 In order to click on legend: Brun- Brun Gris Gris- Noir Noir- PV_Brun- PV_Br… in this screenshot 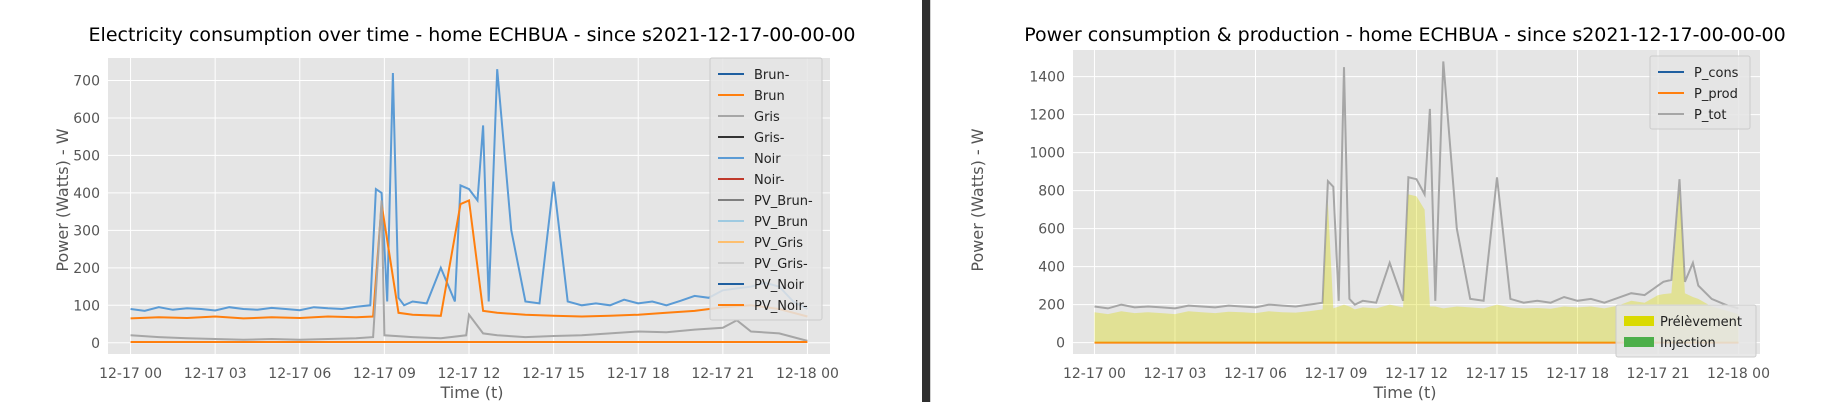, I will do `click(766, 189)`.